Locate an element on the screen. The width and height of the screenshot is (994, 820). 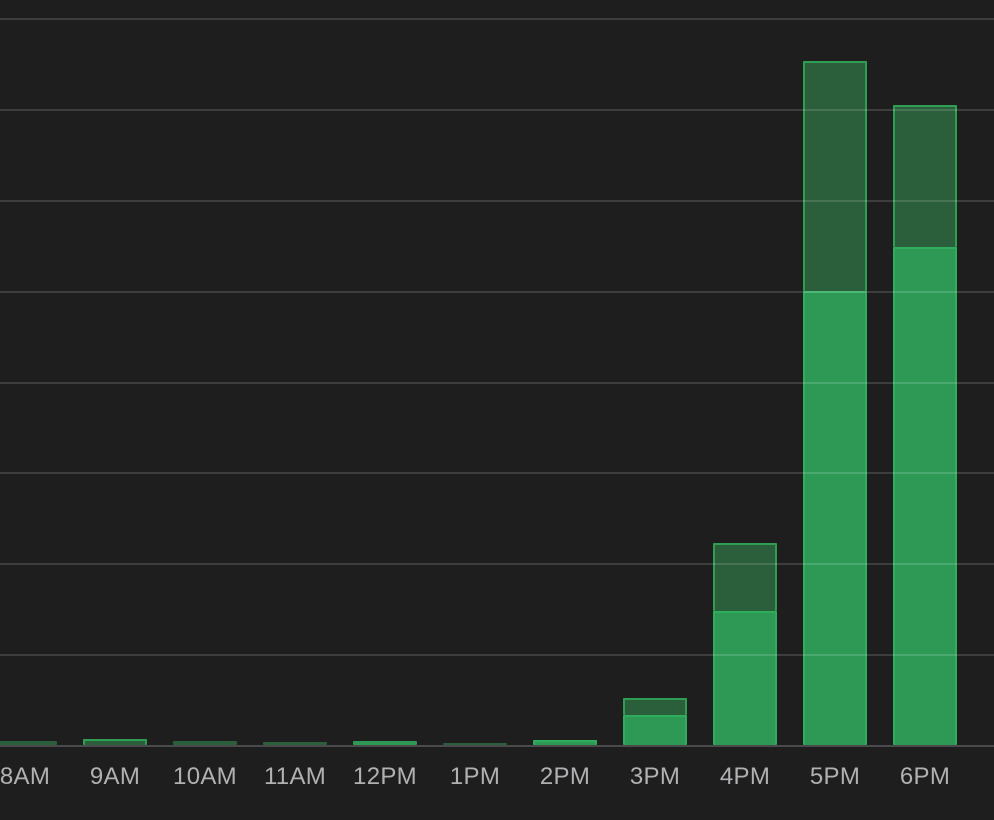
x-axis-label-2pm: 2PM is located at coordinates (565, 776).